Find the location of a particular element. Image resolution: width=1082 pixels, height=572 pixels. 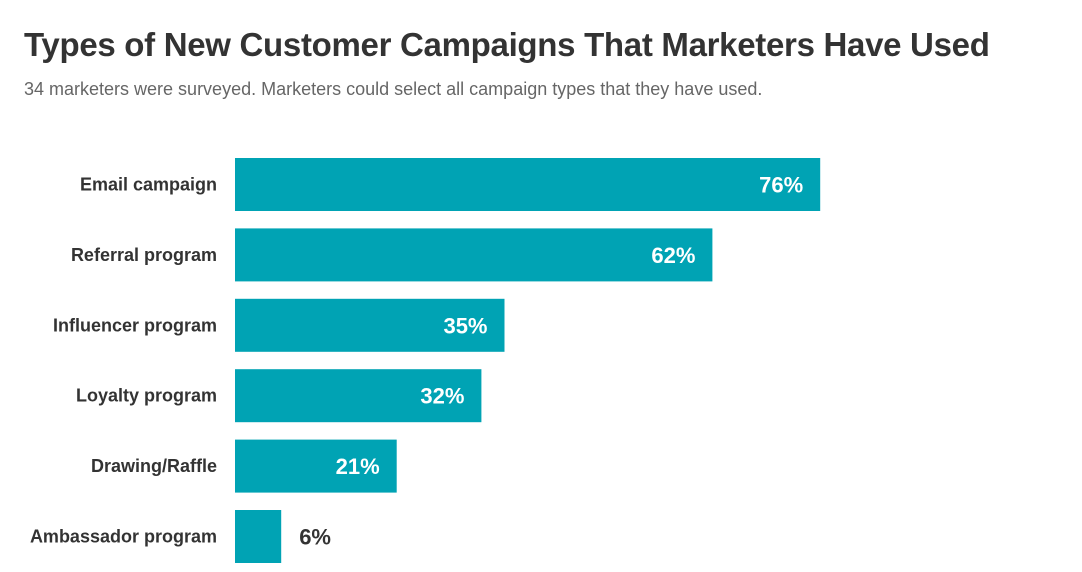

category-label: Loyalty program is located at coordinates (146, 396).